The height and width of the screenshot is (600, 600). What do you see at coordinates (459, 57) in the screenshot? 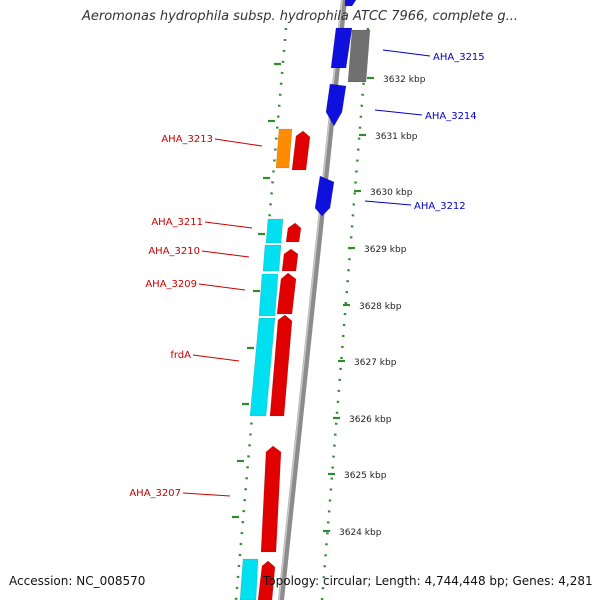
I see `gene-label: AHA_3215` at bounding box center [459, 57].